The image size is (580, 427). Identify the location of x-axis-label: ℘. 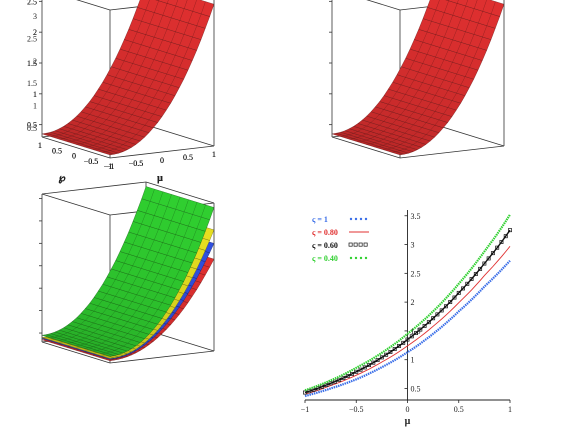
(62, 178).